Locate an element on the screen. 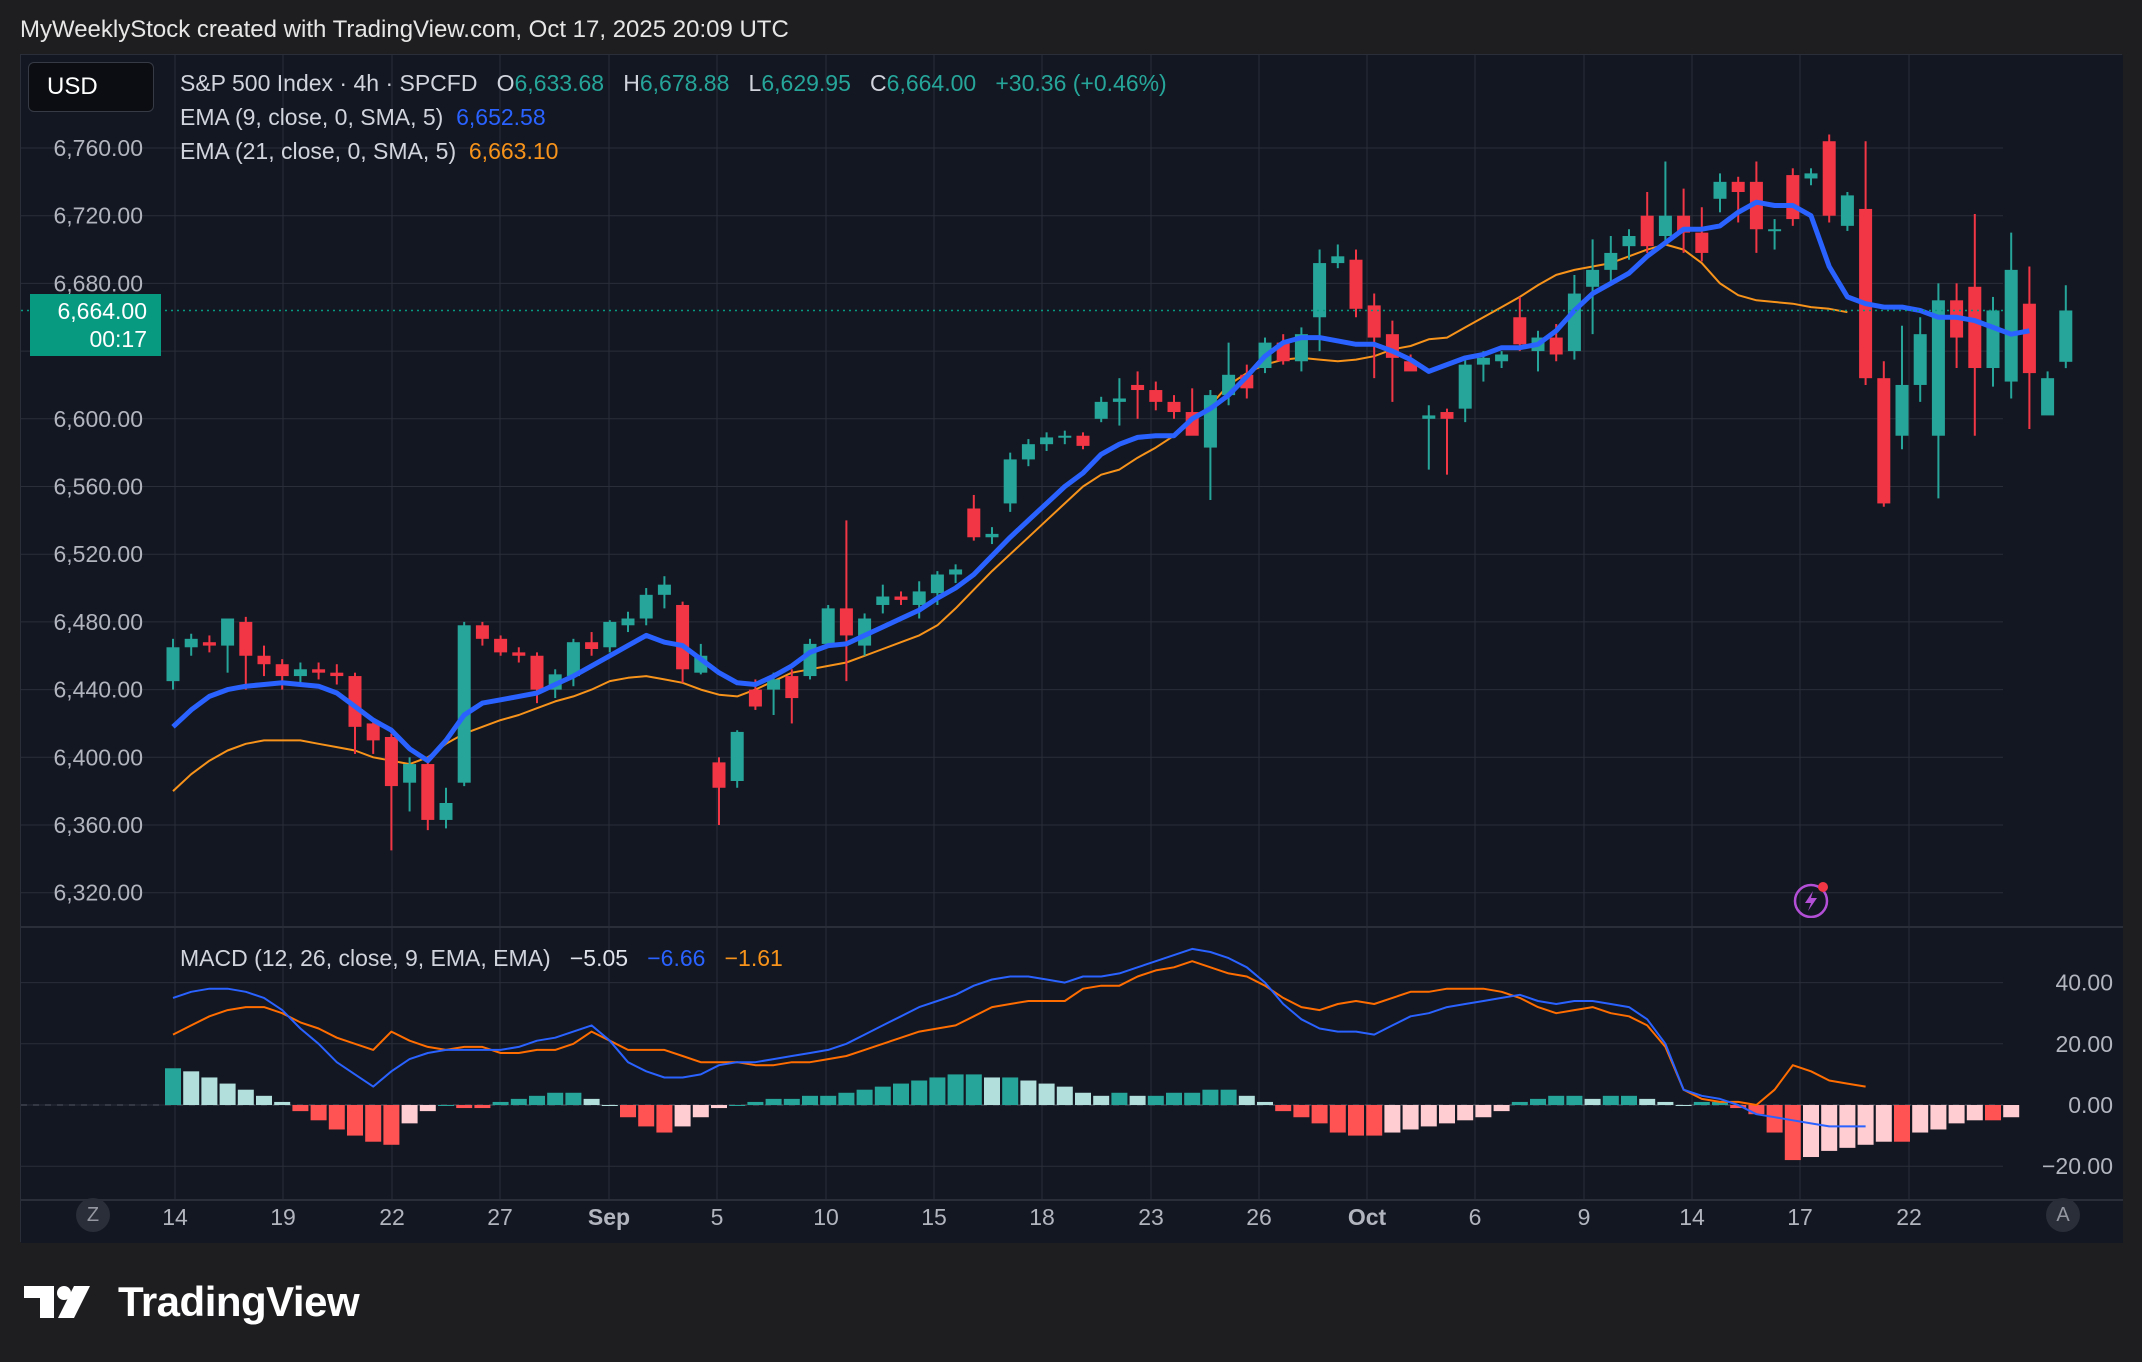 The height and width of the screenshot is (1362, 2142). open-label: O is located at coordinates (505, 83).